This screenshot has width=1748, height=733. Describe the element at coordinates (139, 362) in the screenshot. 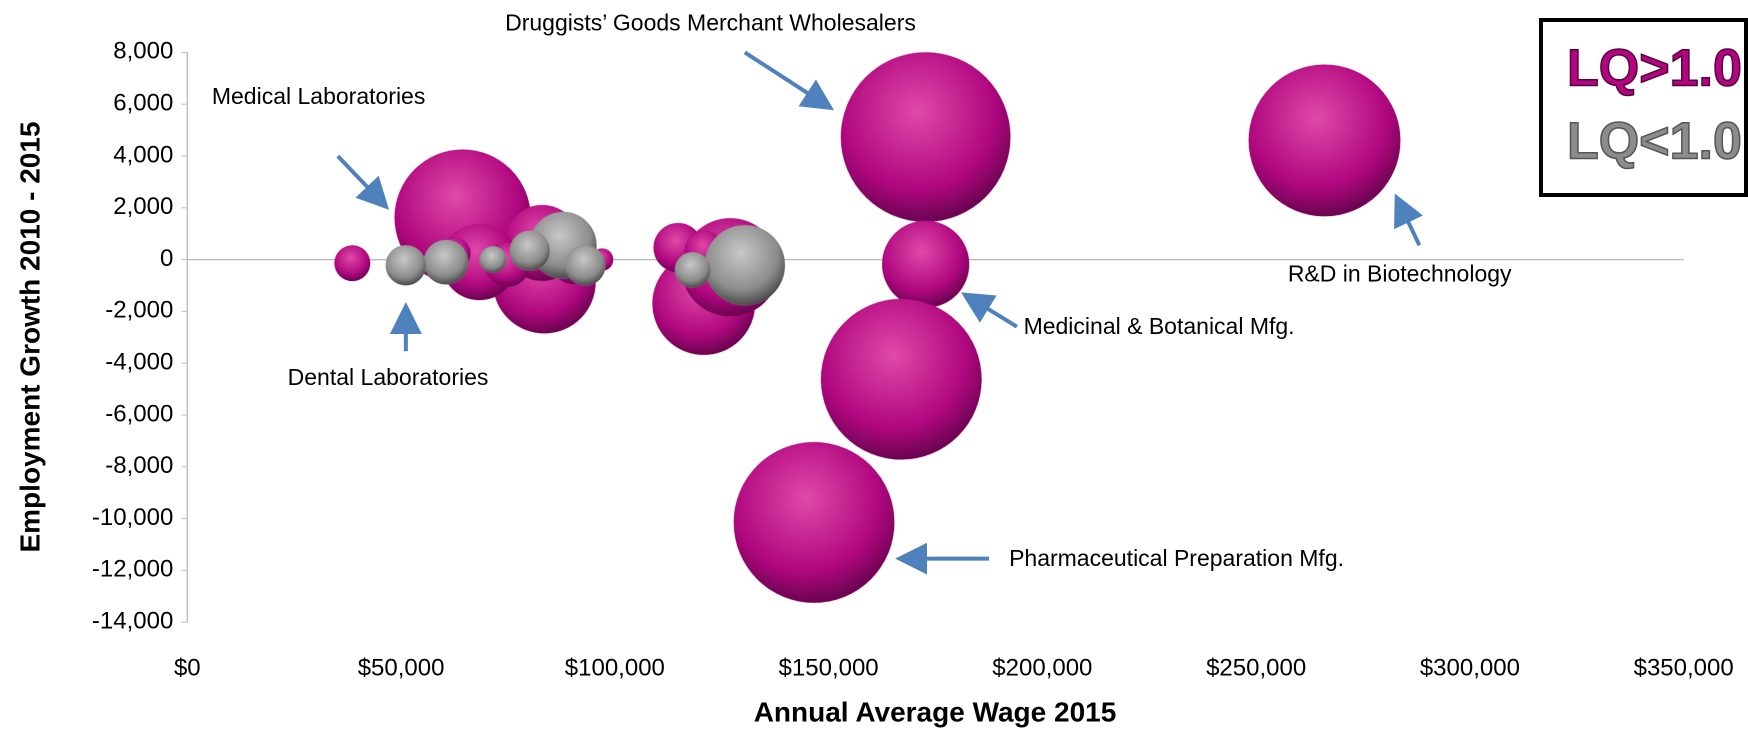

I see `y-tick-label: -4,000` at that location.